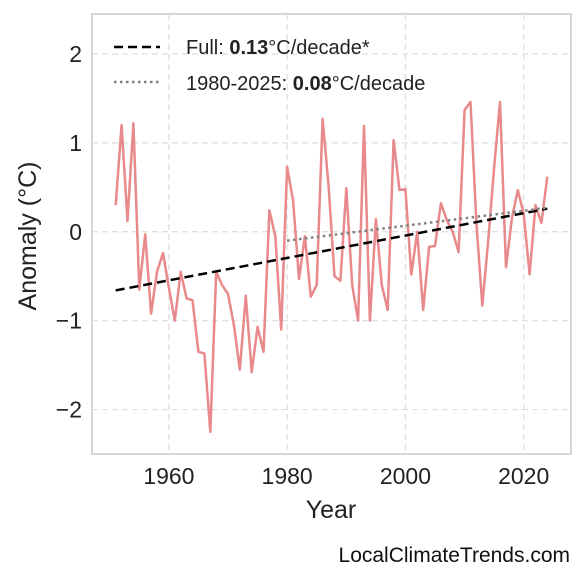 This screenshot has height=580, width=585. Describe the element at coordinates (331, 249) in the screenshot. I see `series-trend-full` at that location.